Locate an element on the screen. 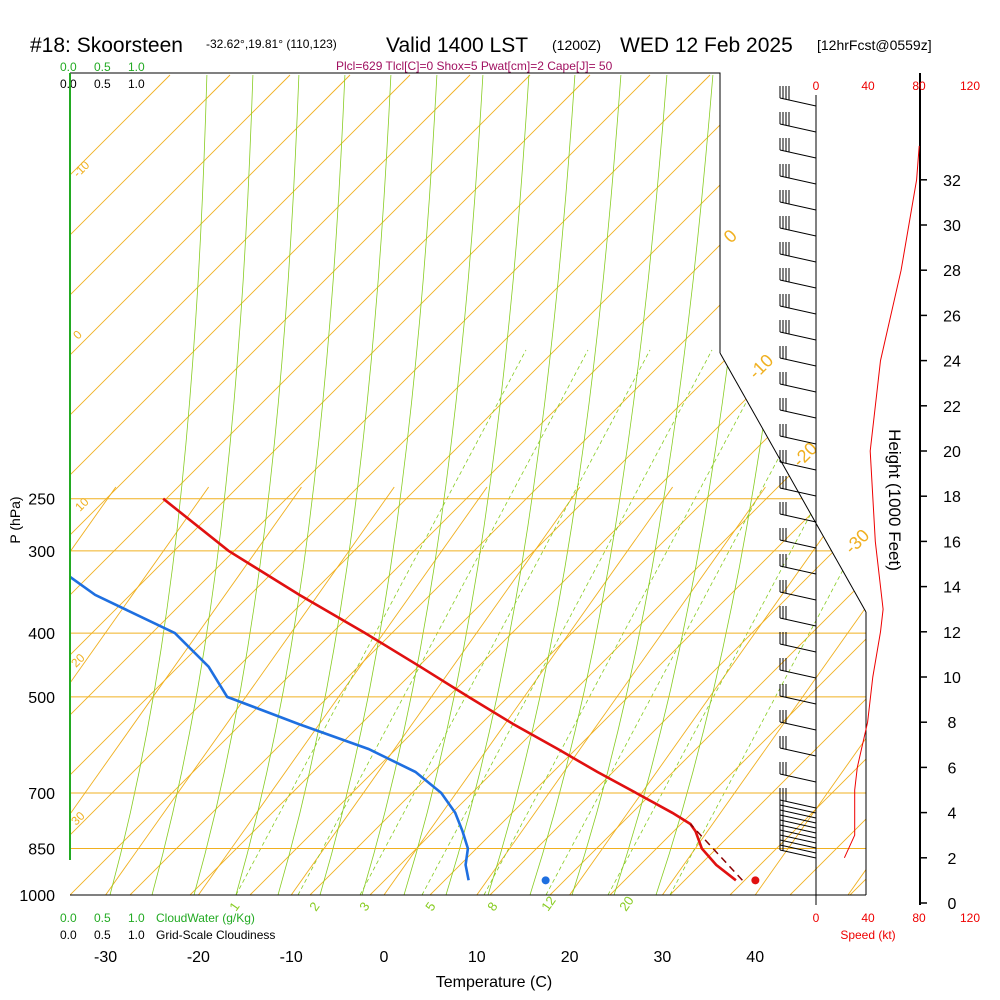 The height and width of the screenshot is (1000, 1000). height-axis-title: Height (1000 Feet) is located at coordinates (894, 500).